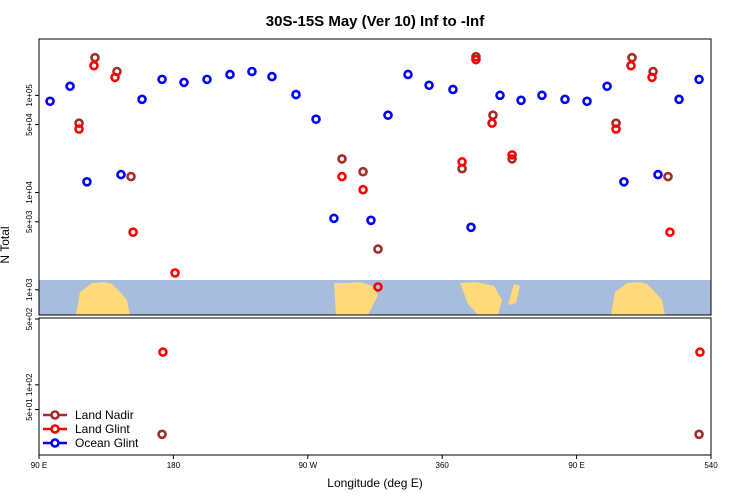 This screenshot has height=500, width=750. Describe the element at coordinates (711, 465) in the screenshot. I see `x-tick-label: 540` at that location.